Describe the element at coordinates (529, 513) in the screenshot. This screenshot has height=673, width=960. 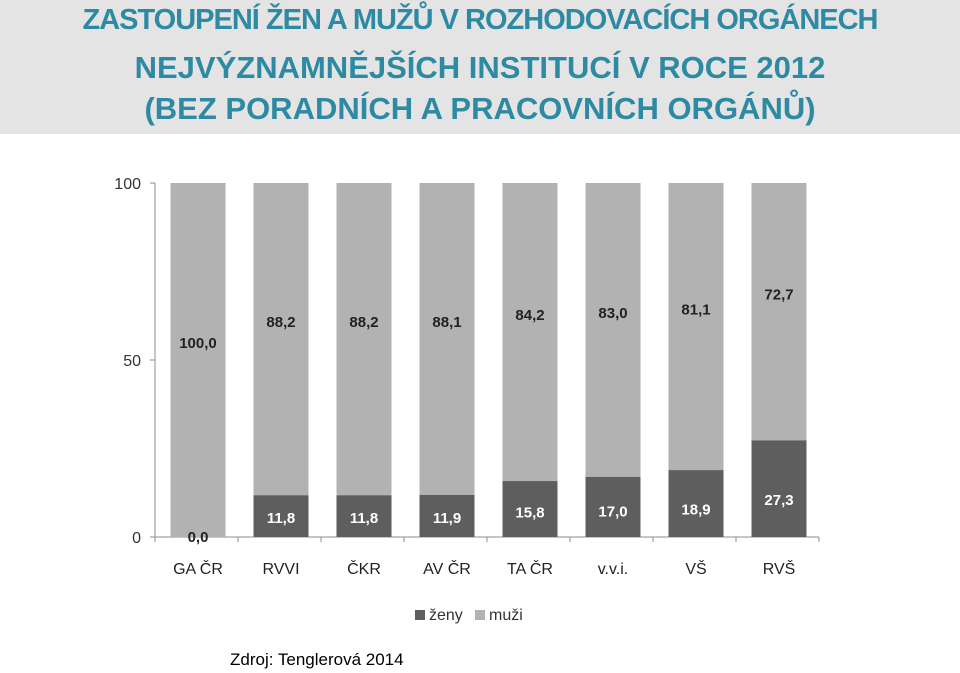
I see `data-label-zeny: 15,8` at that location.